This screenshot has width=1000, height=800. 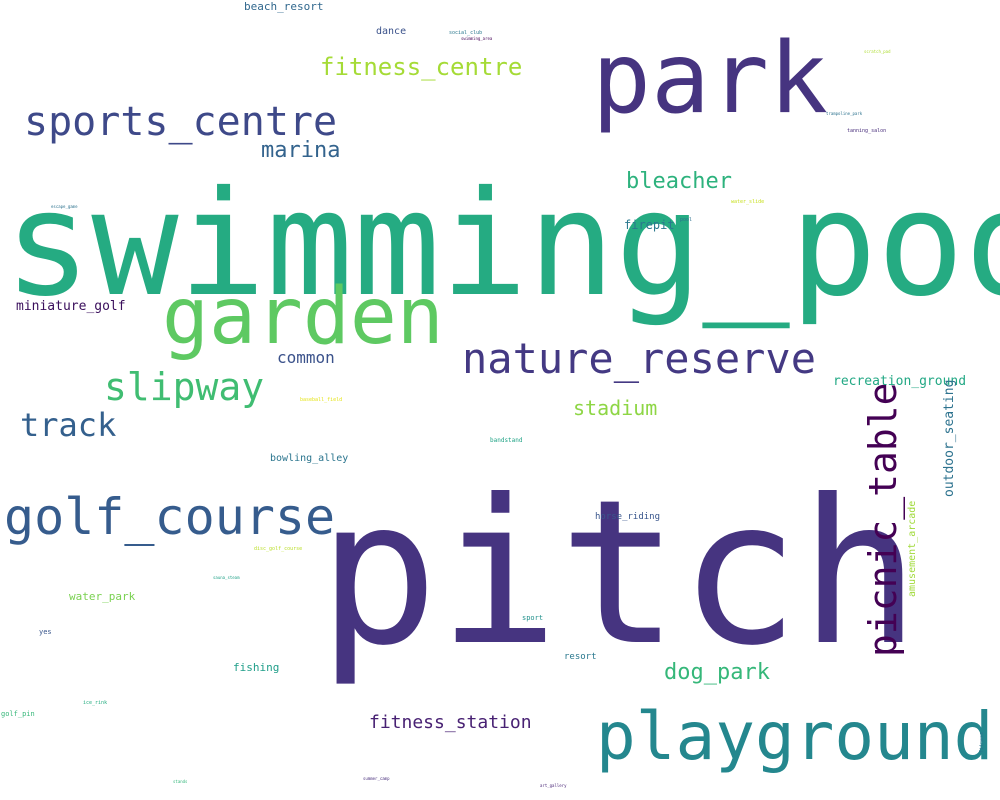 What do you see at coordinates (717, 672) in the screenshot?
I see `word-dog-park: dog_park` at bounding box center [717, 672].